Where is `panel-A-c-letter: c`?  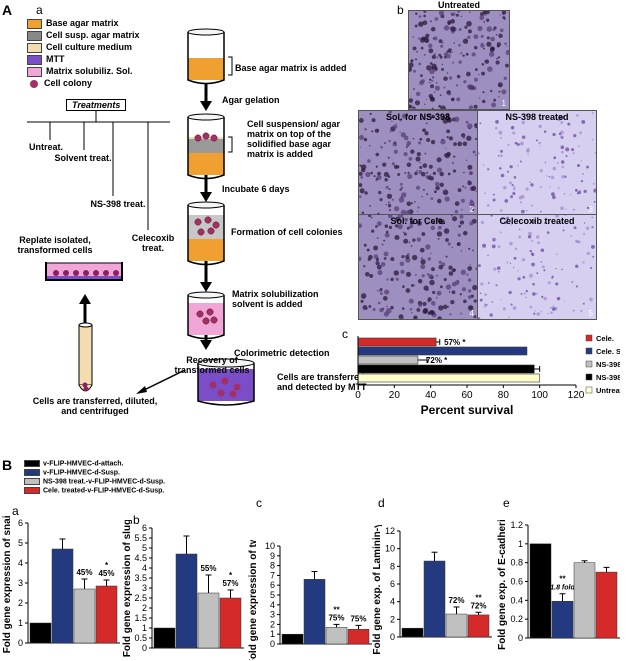
panel-A-c-letter: c is located at coordinates (345, 334).